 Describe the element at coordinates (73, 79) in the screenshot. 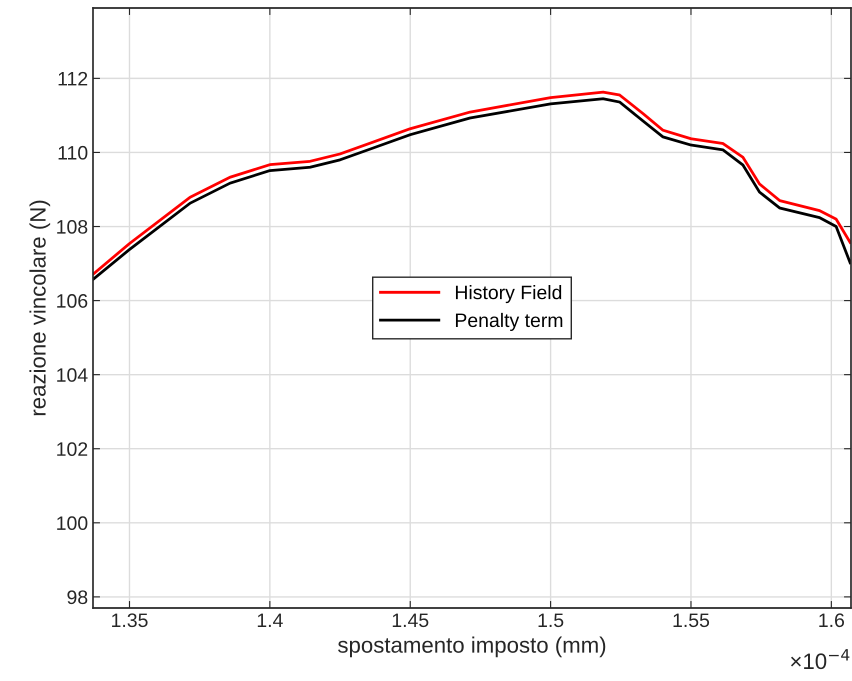

I see `y-tick-label: 112` at that location.